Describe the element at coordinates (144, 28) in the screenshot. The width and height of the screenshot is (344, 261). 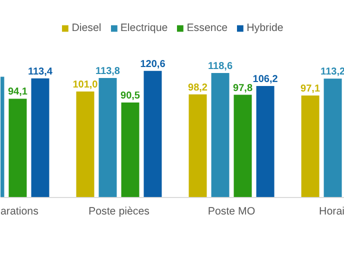
I see `legend-label: Electrique` at that location.